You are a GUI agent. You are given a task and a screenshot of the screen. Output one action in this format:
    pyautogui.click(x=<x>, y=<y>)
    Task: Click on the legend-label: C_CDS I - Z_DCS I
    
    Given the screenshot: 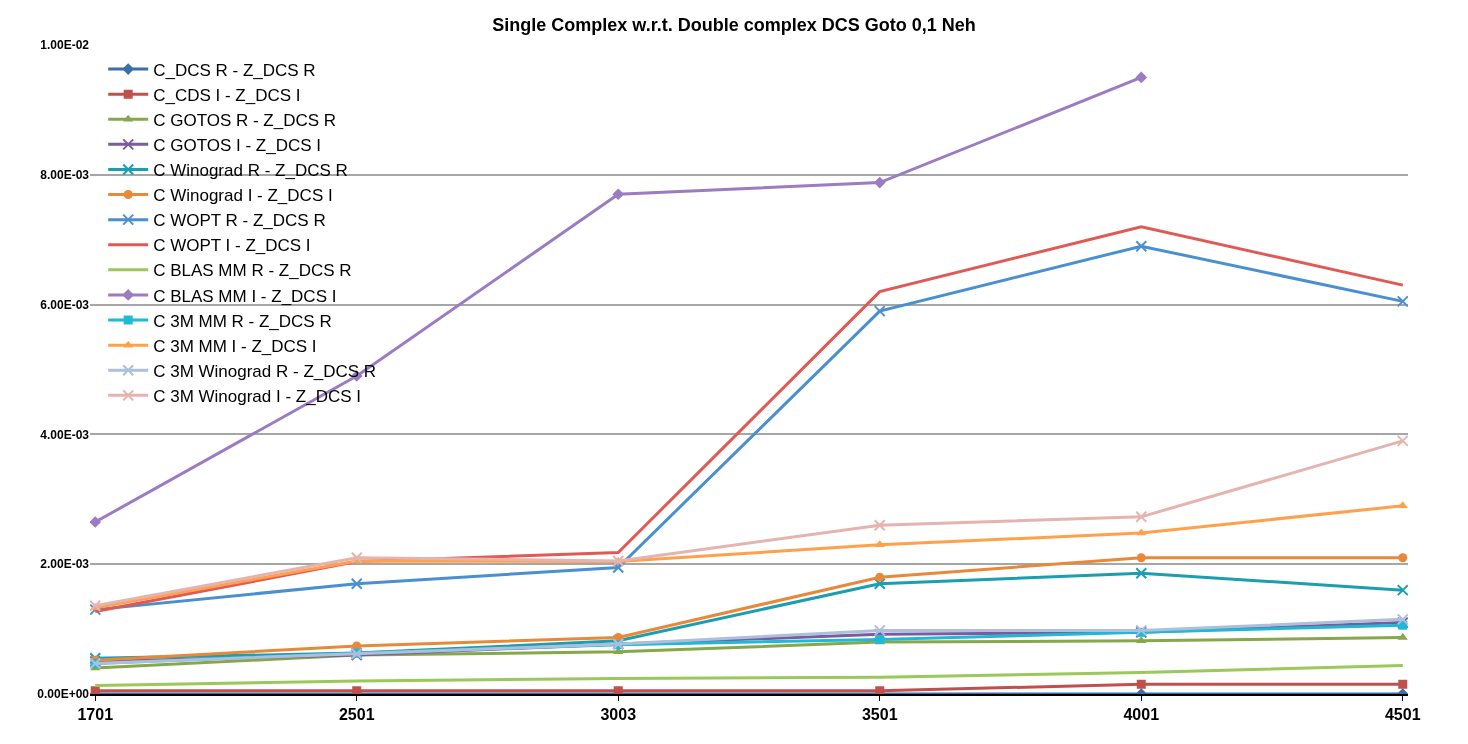 What is the action you would take?
    pyautogui.click(x=227, y=95)
    